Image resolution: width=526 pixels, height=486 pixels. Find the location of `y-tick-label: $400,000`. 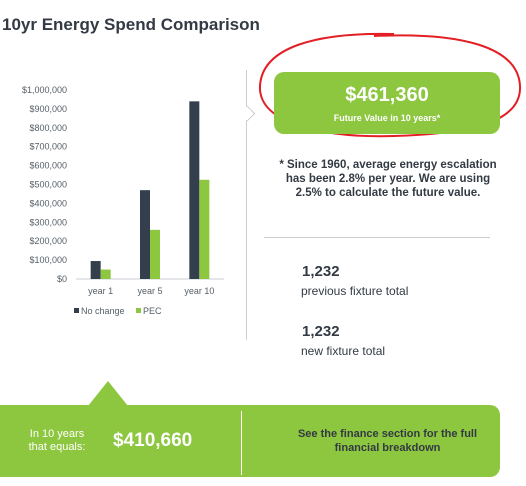

y-tick-label: $400,000 is located at coordinates (48, 203).